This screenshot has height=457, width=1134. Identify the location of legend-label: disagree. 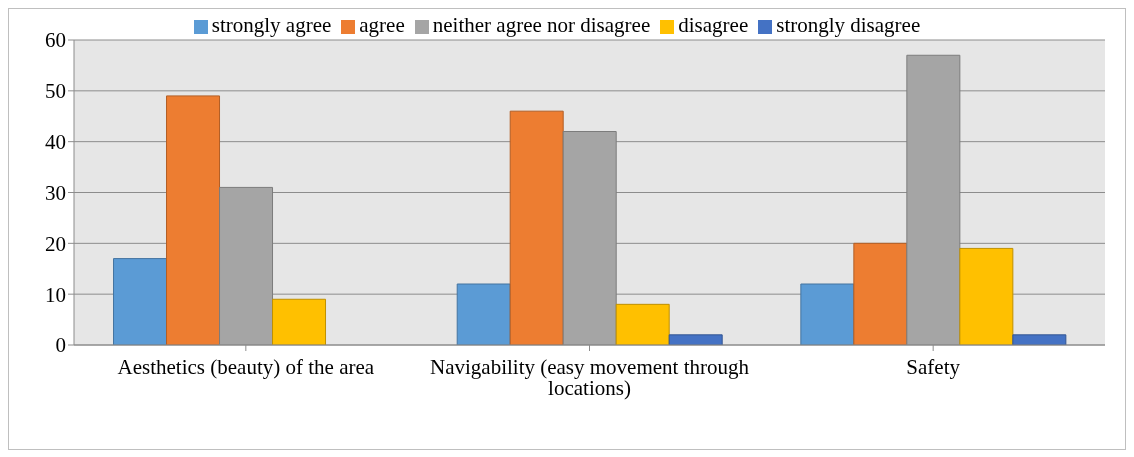
(713, 25).